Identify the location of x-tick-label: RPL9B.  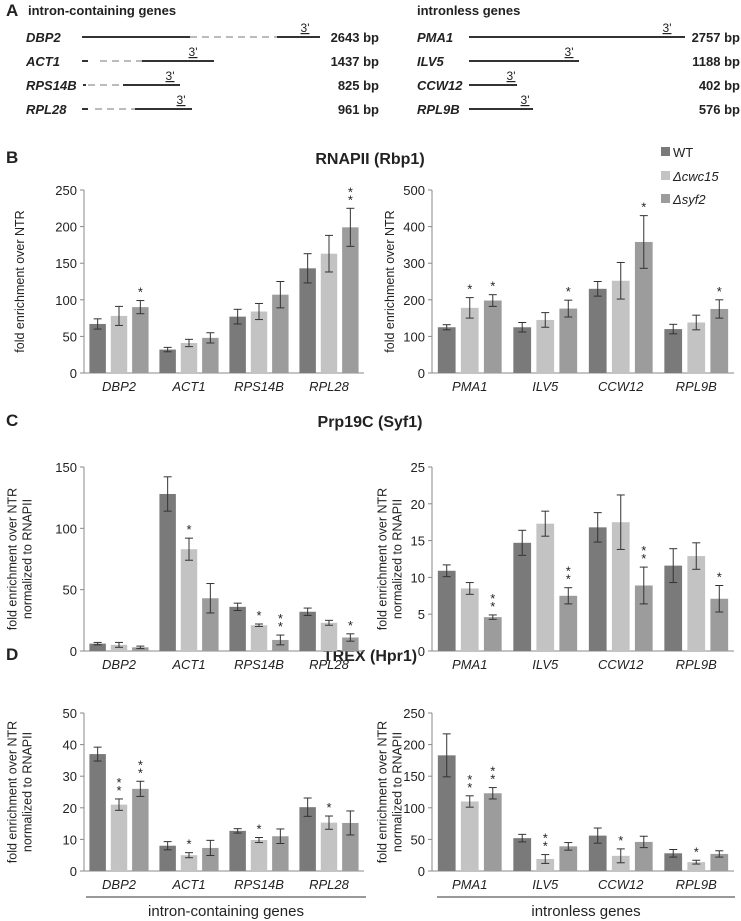
(697, 664).